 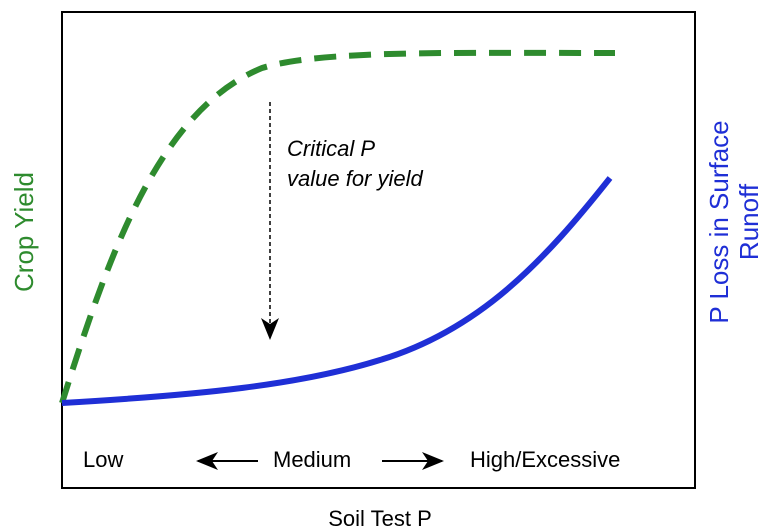 I want to click on level-label: Low, so click(x=103, y=459).